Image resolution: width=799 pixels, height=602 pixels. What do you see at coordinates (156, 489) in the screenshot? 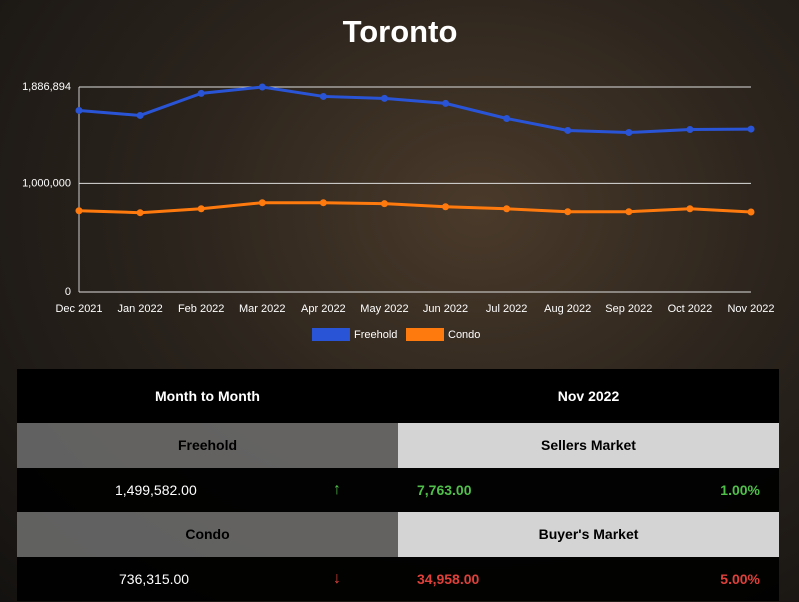
I see `price: 1,499,582.00` at bounding box center [156, 489].